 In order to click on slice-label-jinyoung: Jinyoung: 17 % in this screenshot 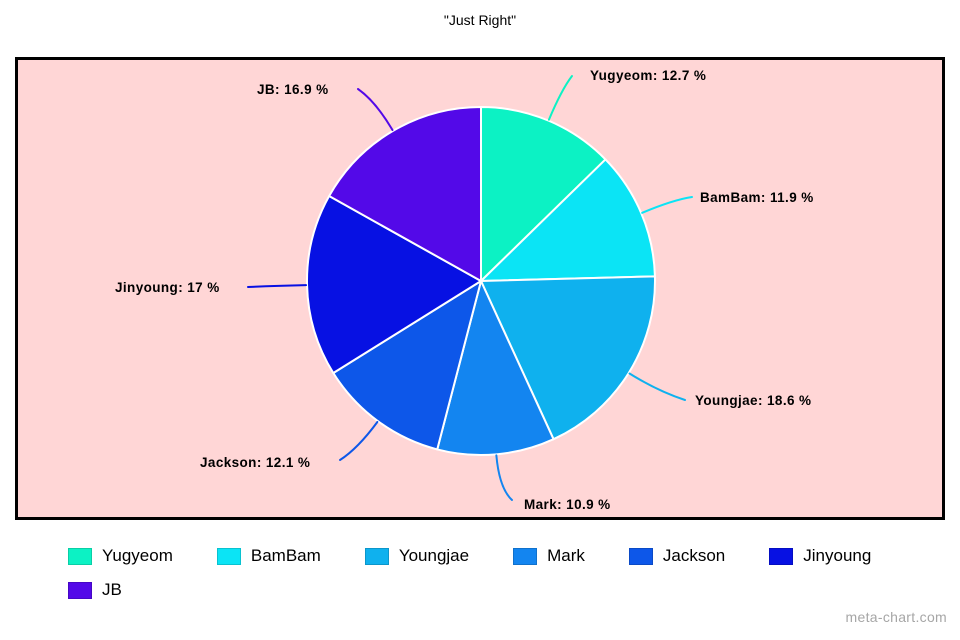, I will do `click(167, 287)`.